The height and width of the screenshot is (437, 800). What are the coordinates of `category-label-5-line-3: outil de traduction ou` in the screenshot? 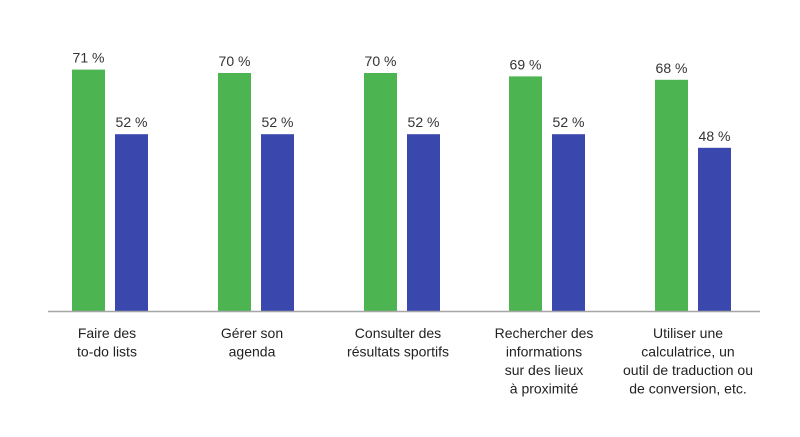 It's located at (688, 370).